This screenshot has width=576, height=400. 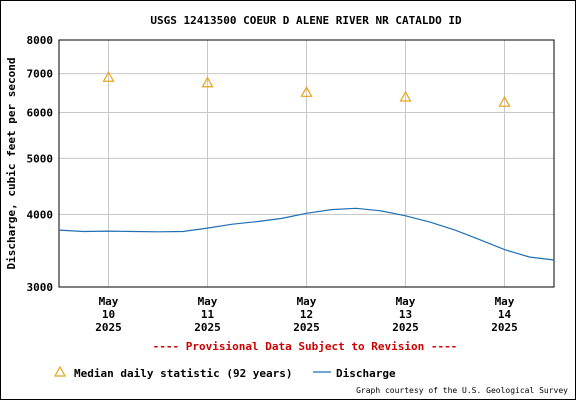 I want to click on legend-median-label: Median daily statistic (92 years), so click(x=183, y=373).